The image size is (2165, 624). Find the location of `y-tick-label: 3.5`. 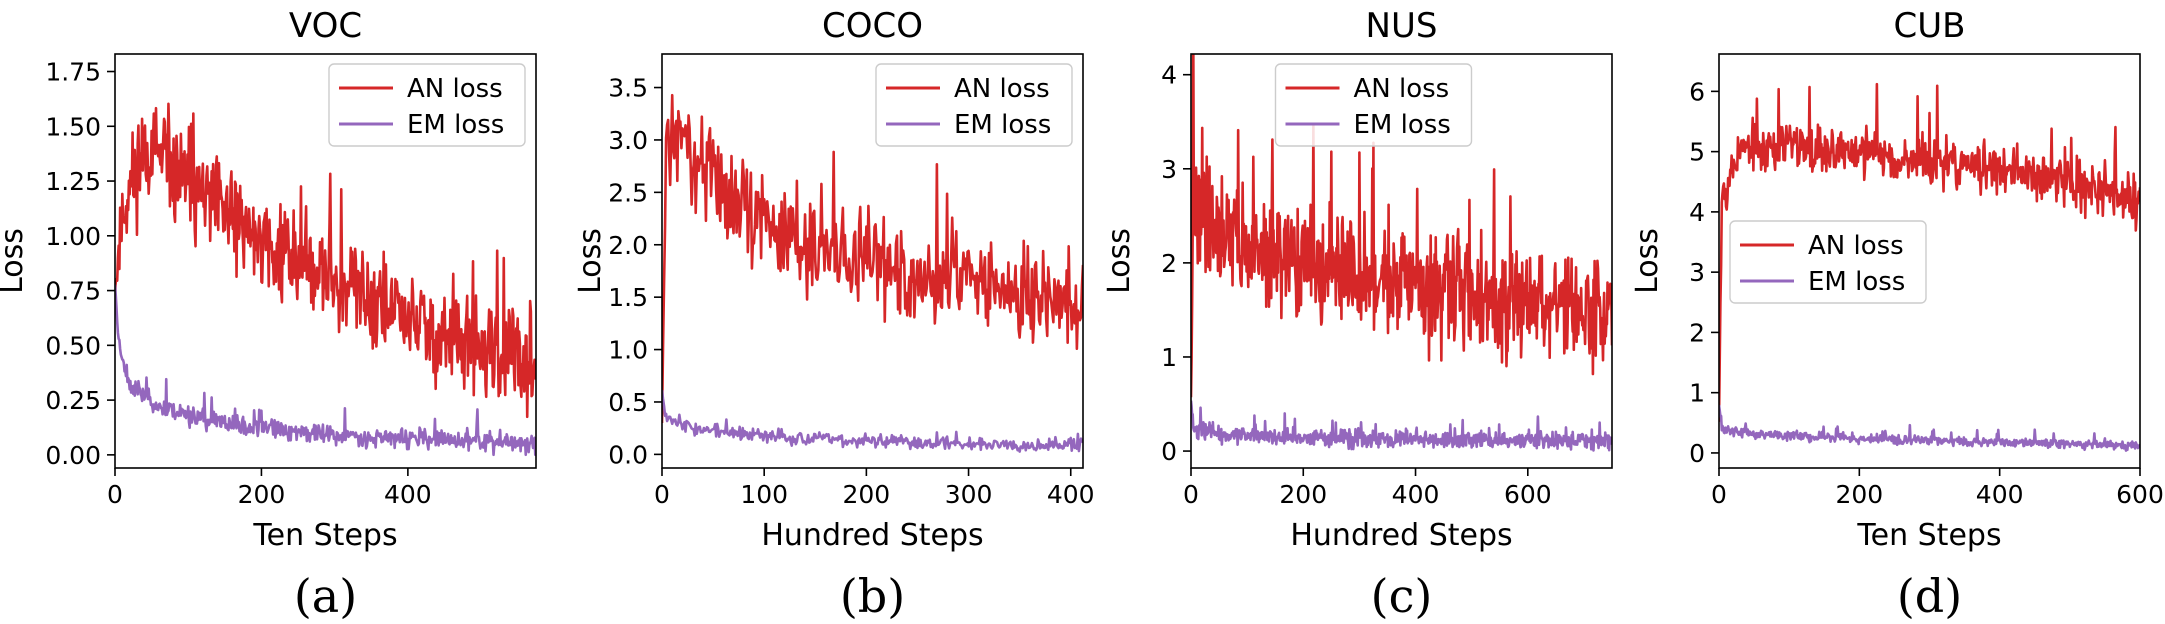

y-tick-label: 3.5 is located at coordinates (628, 88).